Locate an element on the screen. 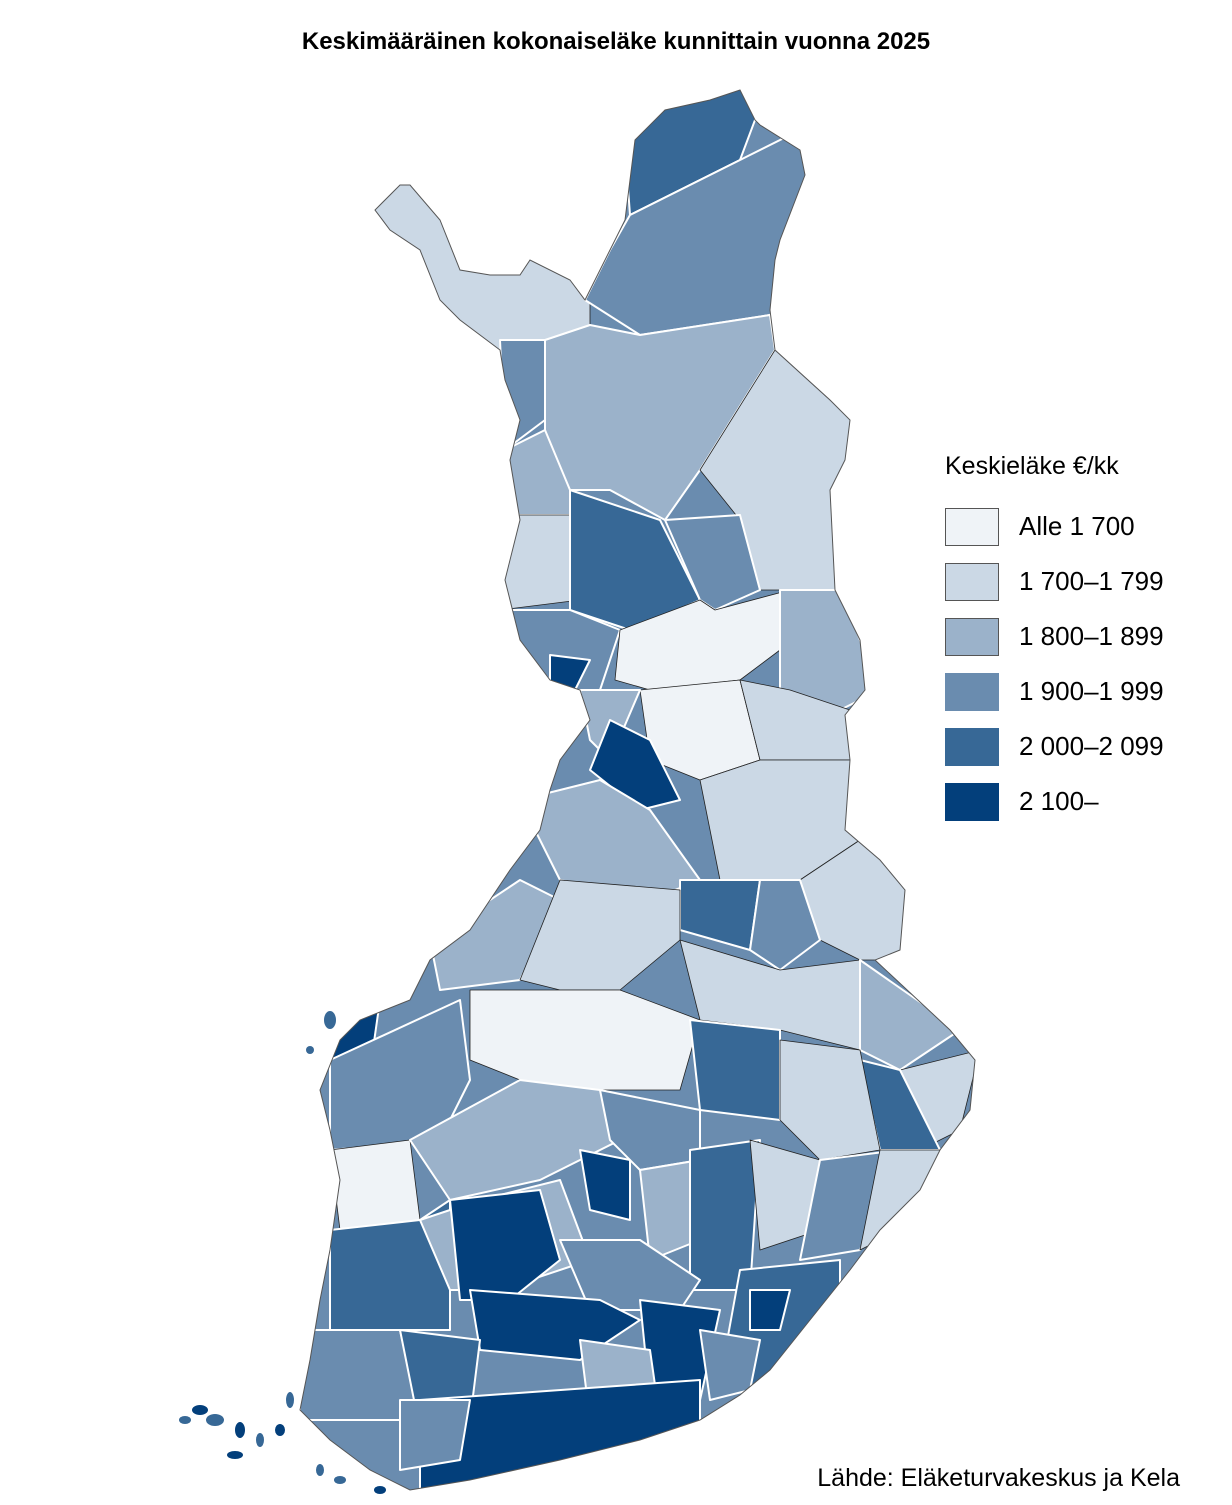 Image resolution: width=1232 pixels, height=1505 pixels. legend-item: 2 100– is located at coordinates (1054, 801).